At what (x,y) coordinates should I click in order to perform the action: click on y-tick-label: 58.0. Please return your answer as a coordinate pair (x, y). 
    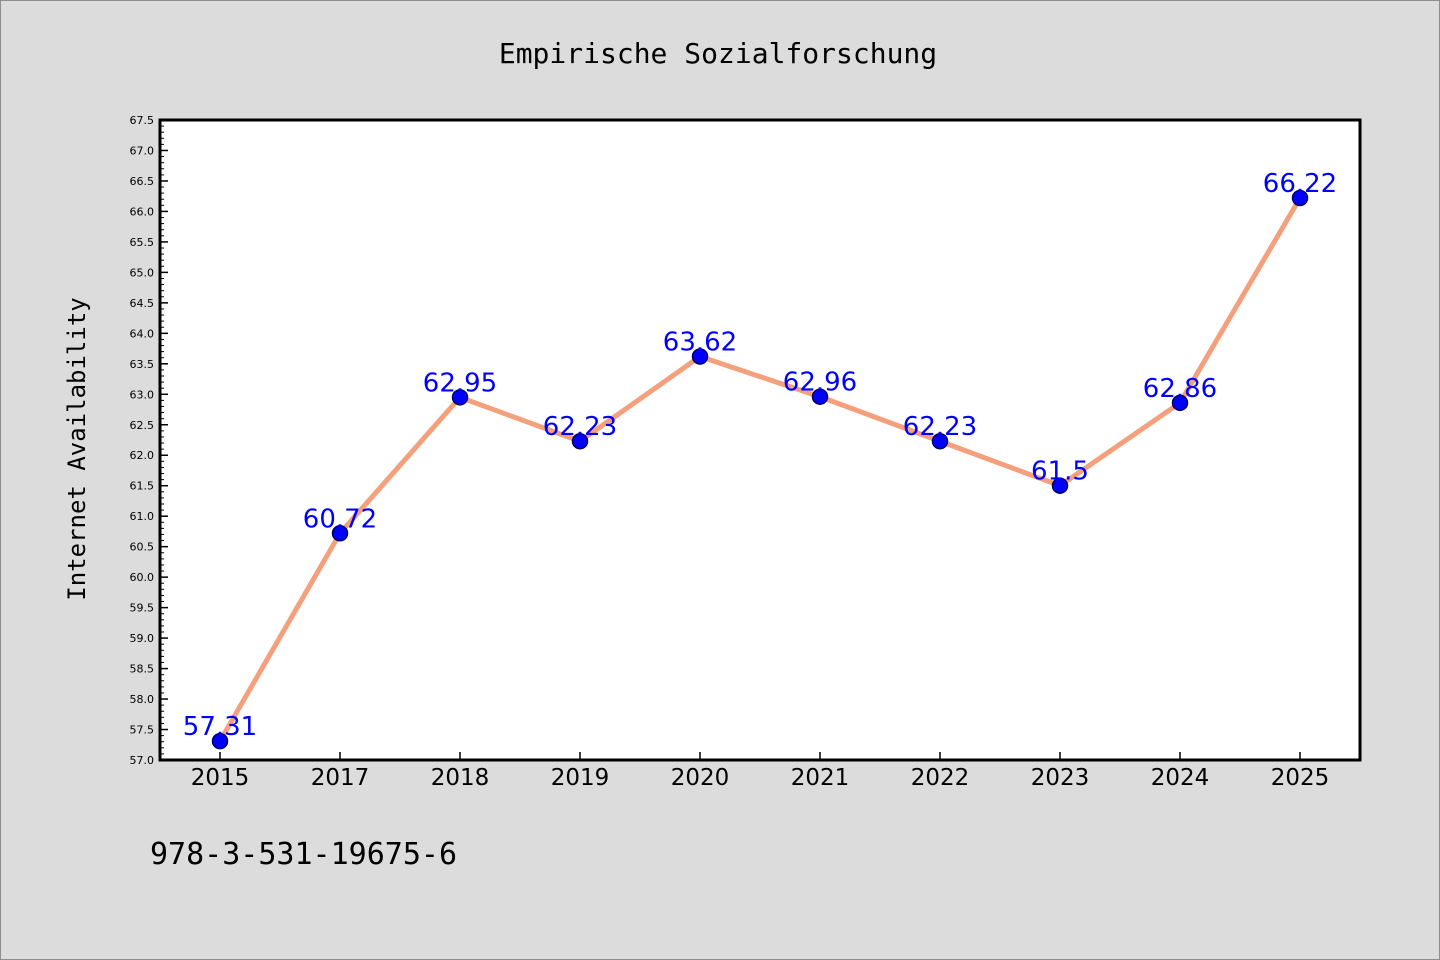
    Looking at the image, I should click on (142, 699).